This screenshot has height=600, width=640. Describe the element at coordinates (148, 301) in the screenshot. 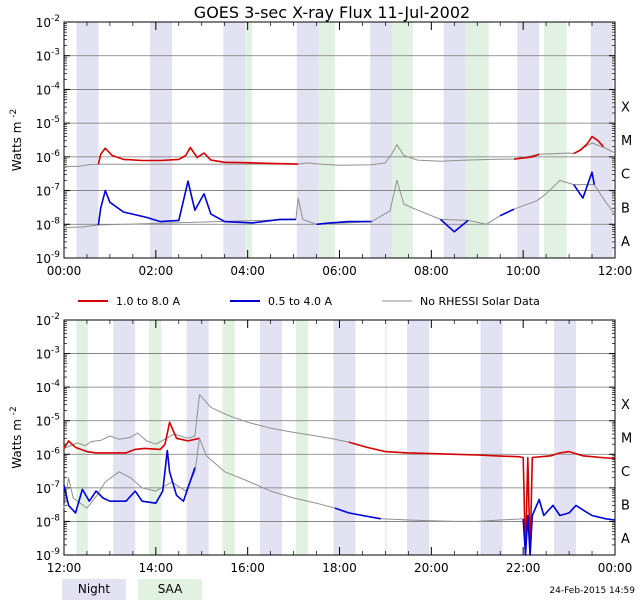

I see `legend-entry: 1.0 to 8.0 A` at that location.